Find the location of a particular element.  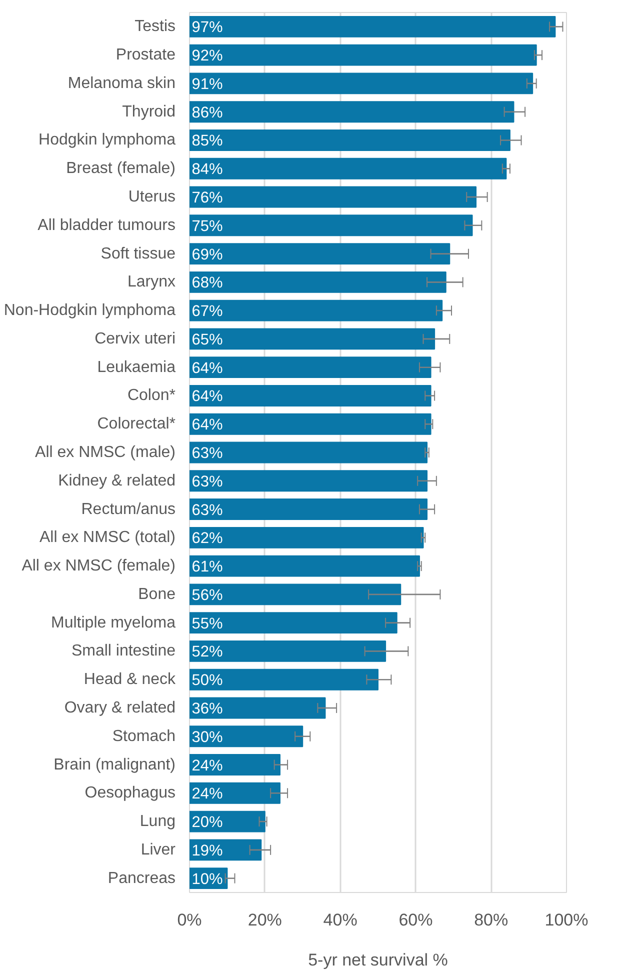

y-tick-label: Soft tissue is located at coordinates (138, 253).